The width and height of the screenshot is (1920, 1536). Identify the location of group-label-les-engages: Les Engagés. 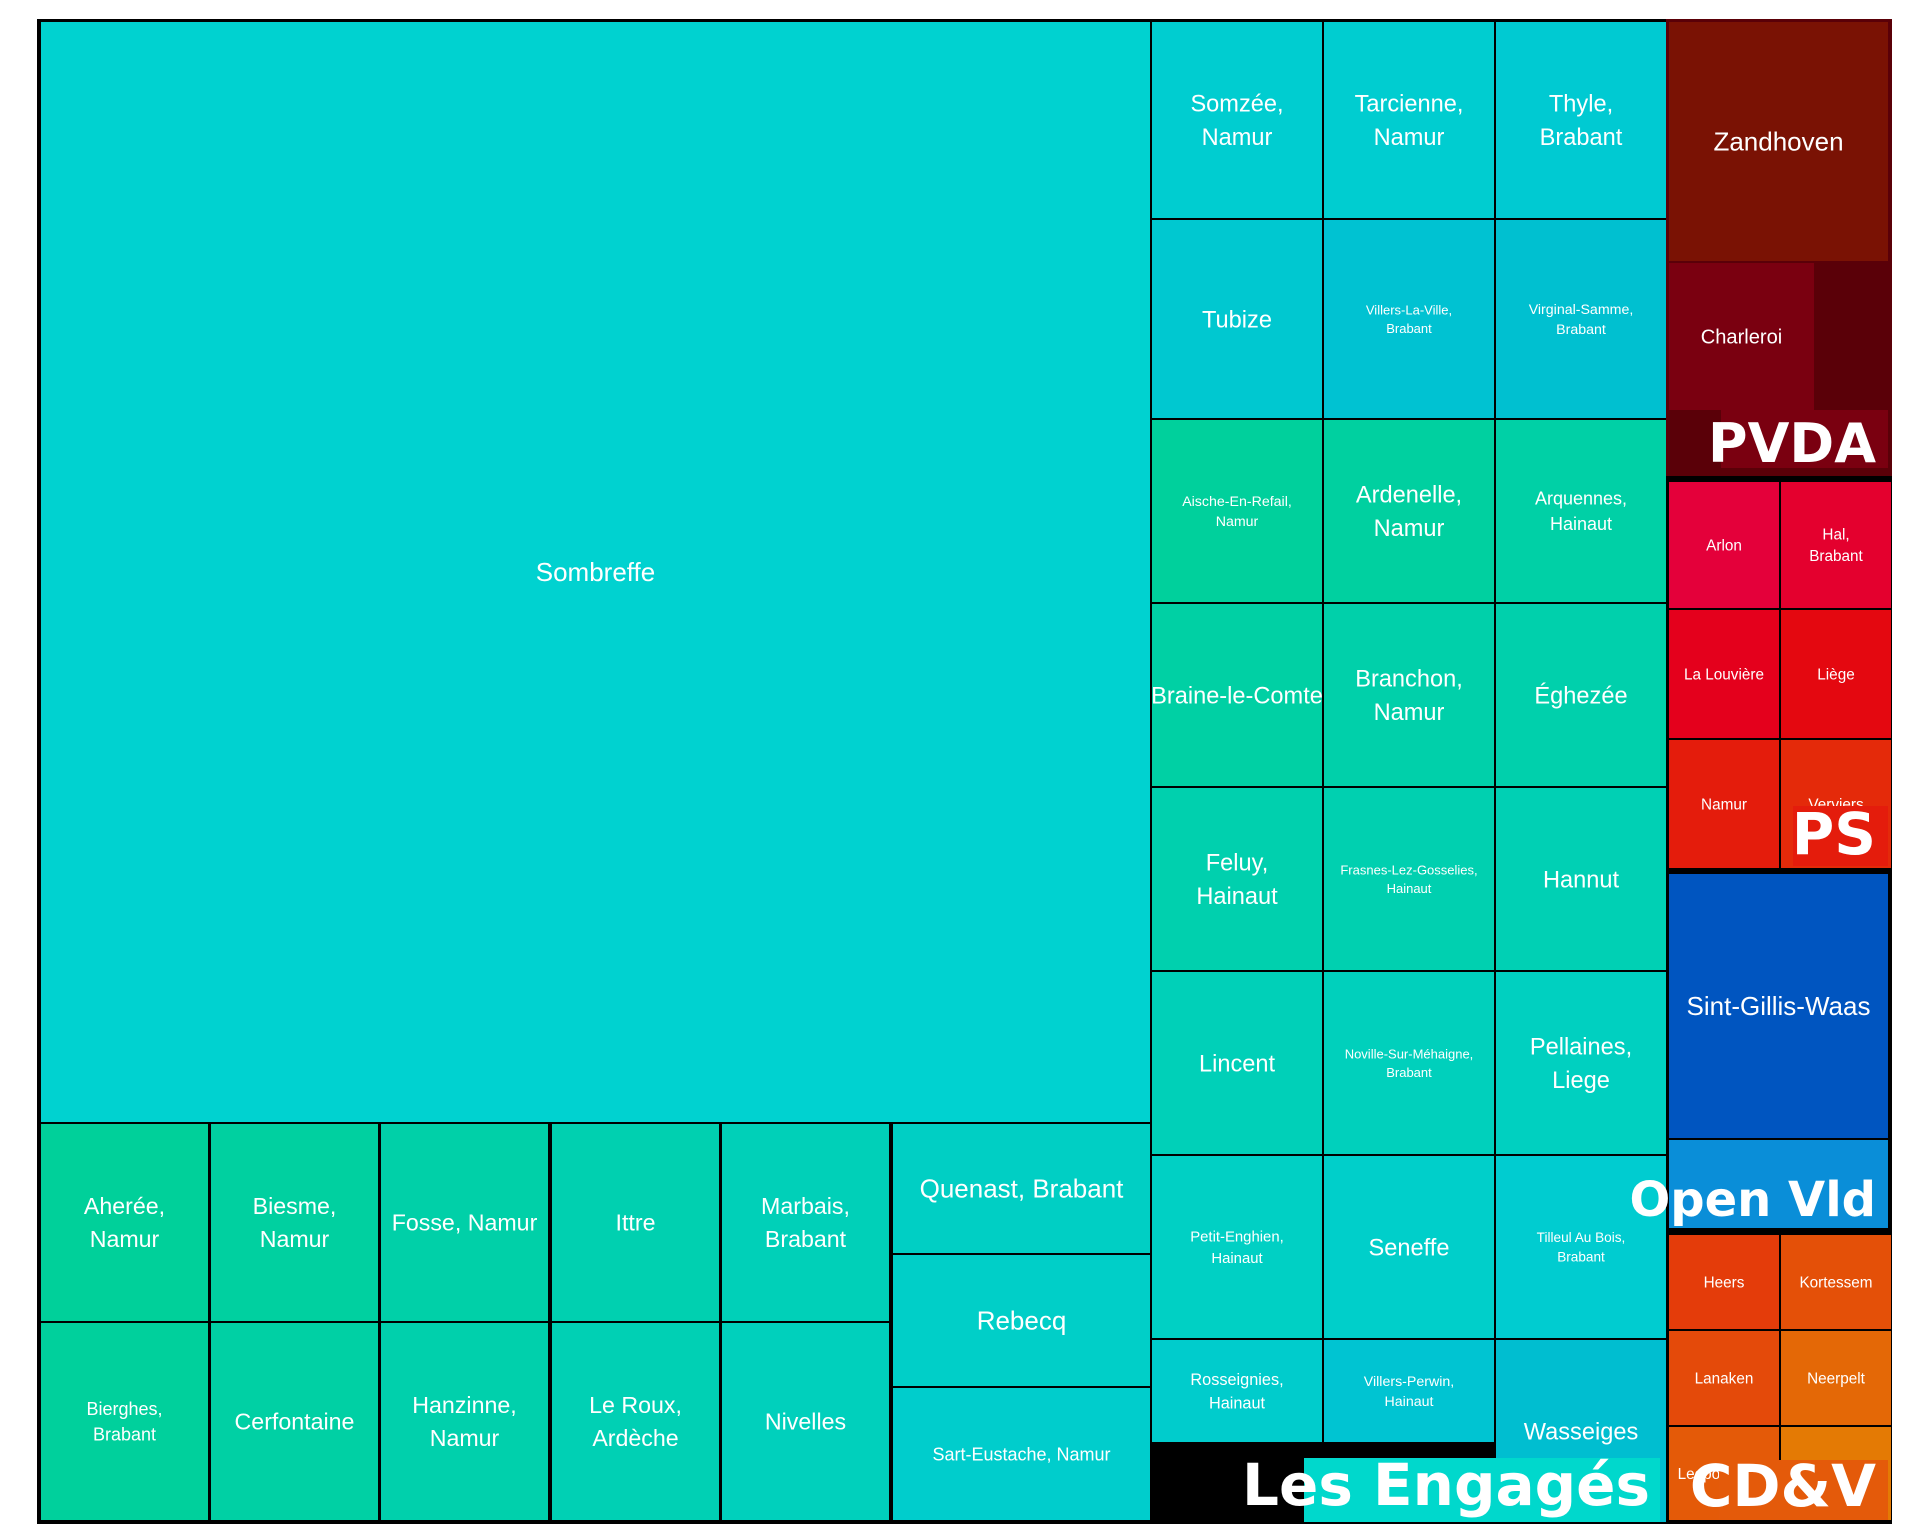
(1446, 1485).